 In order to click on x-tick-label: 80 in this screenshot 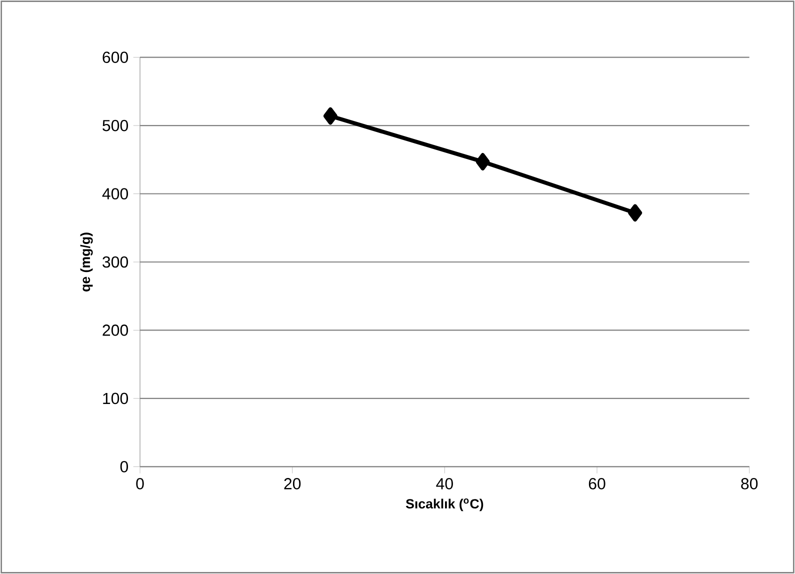, I will do `click(749, 484)`.